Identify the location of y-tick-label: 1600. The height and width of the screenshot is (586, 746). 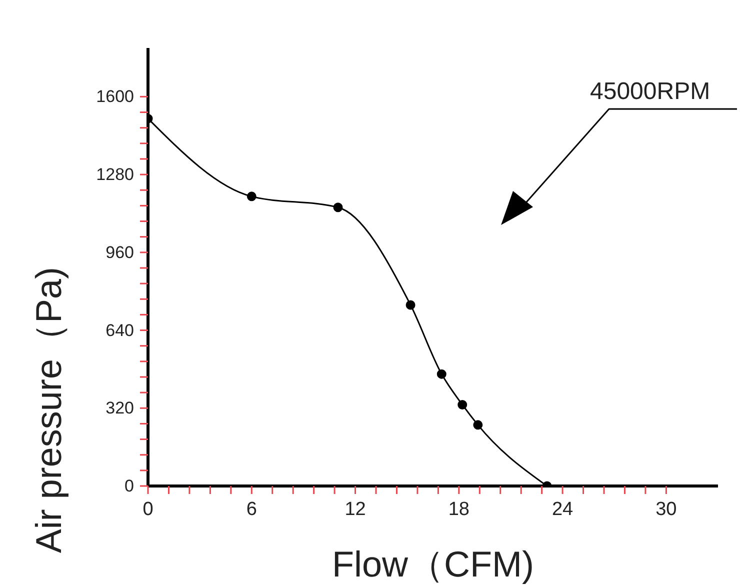
(115, 96).